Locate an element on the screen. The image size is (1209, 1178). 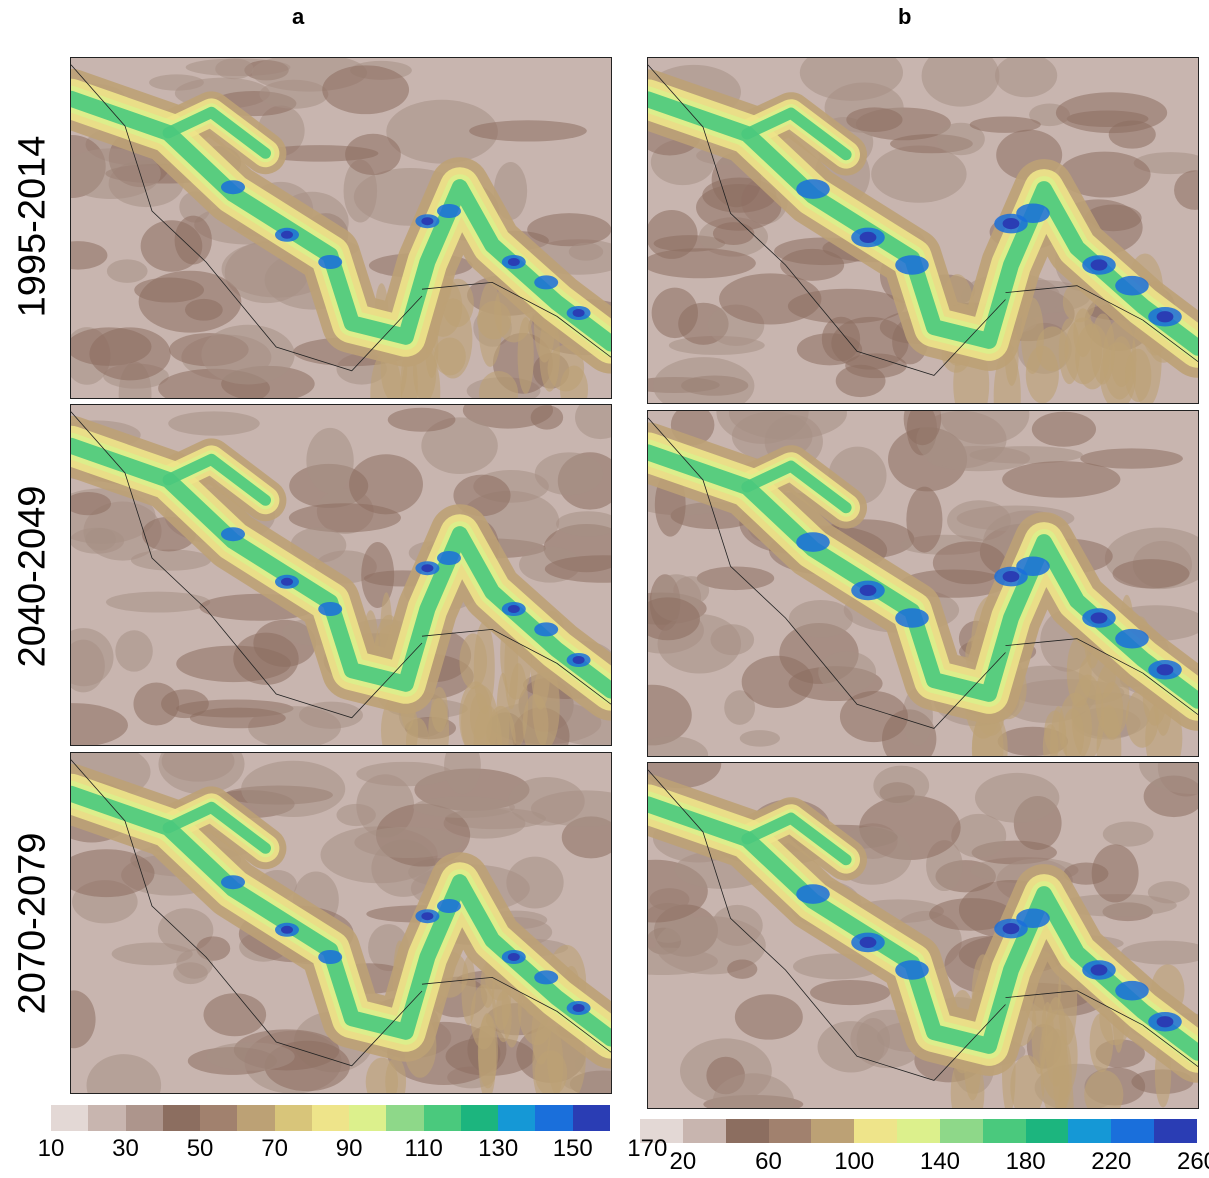
map-panel-a-1995-2014 is located at coordinates (341, 228).